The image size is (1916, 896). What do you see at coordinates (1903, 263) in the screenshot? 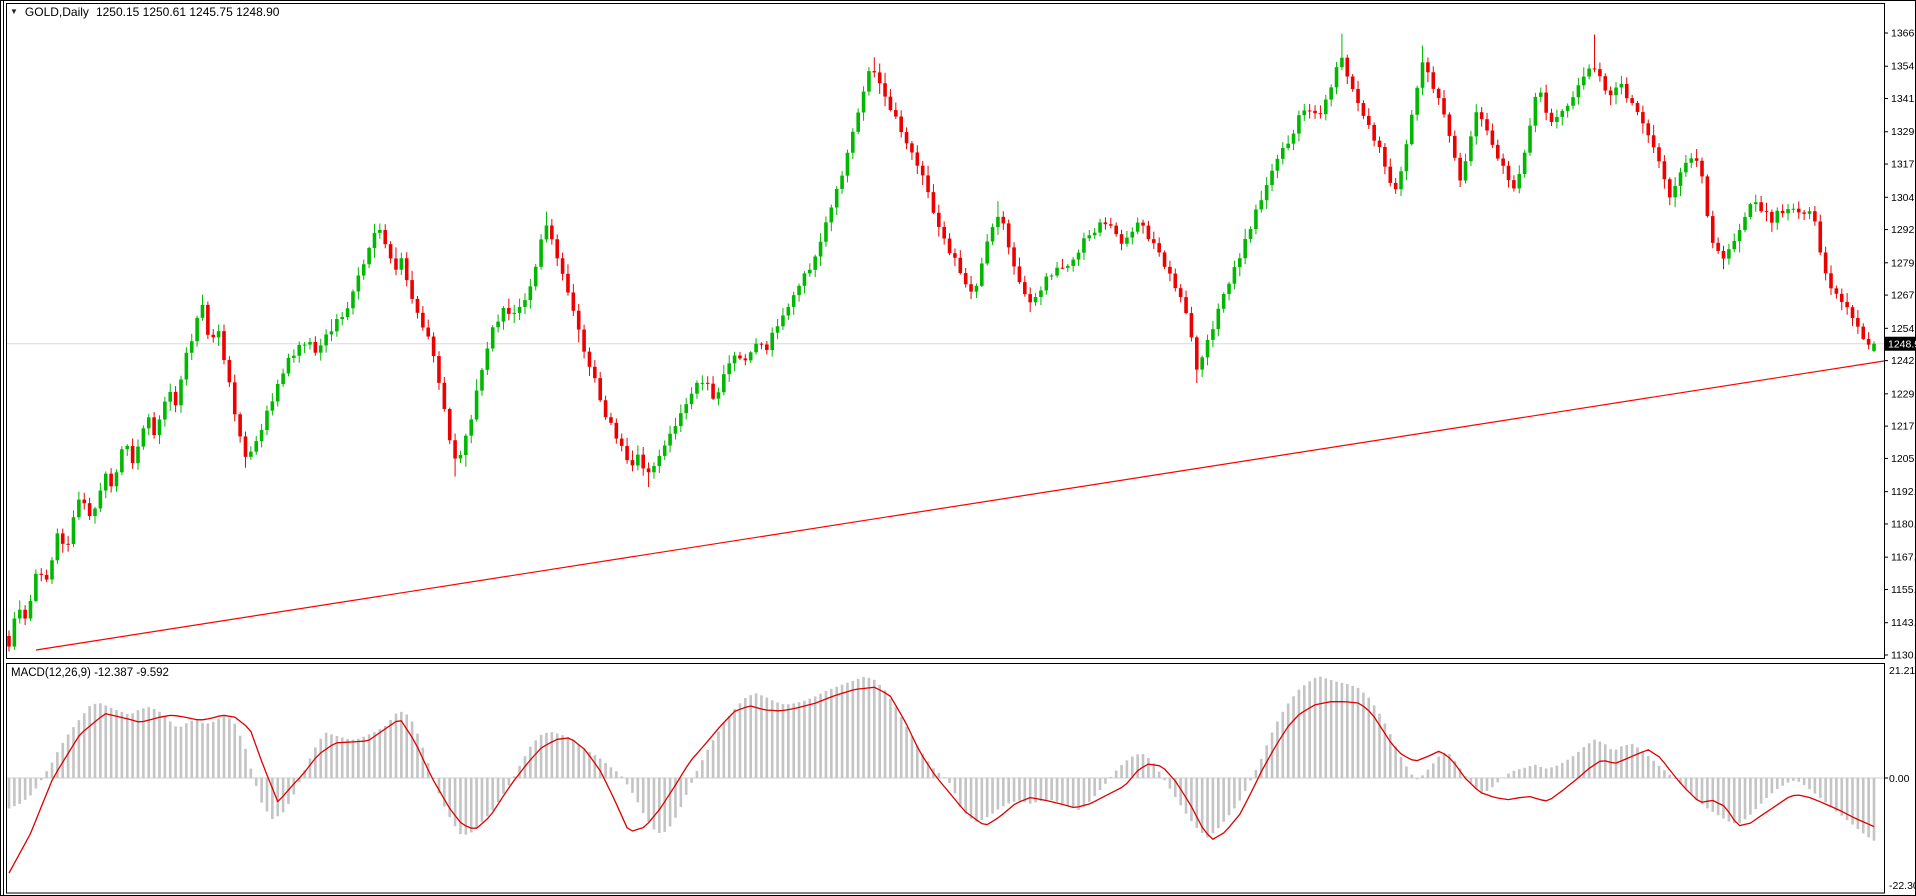
I see `svg-text: 1279.60` at bounding box center [1903, 263].